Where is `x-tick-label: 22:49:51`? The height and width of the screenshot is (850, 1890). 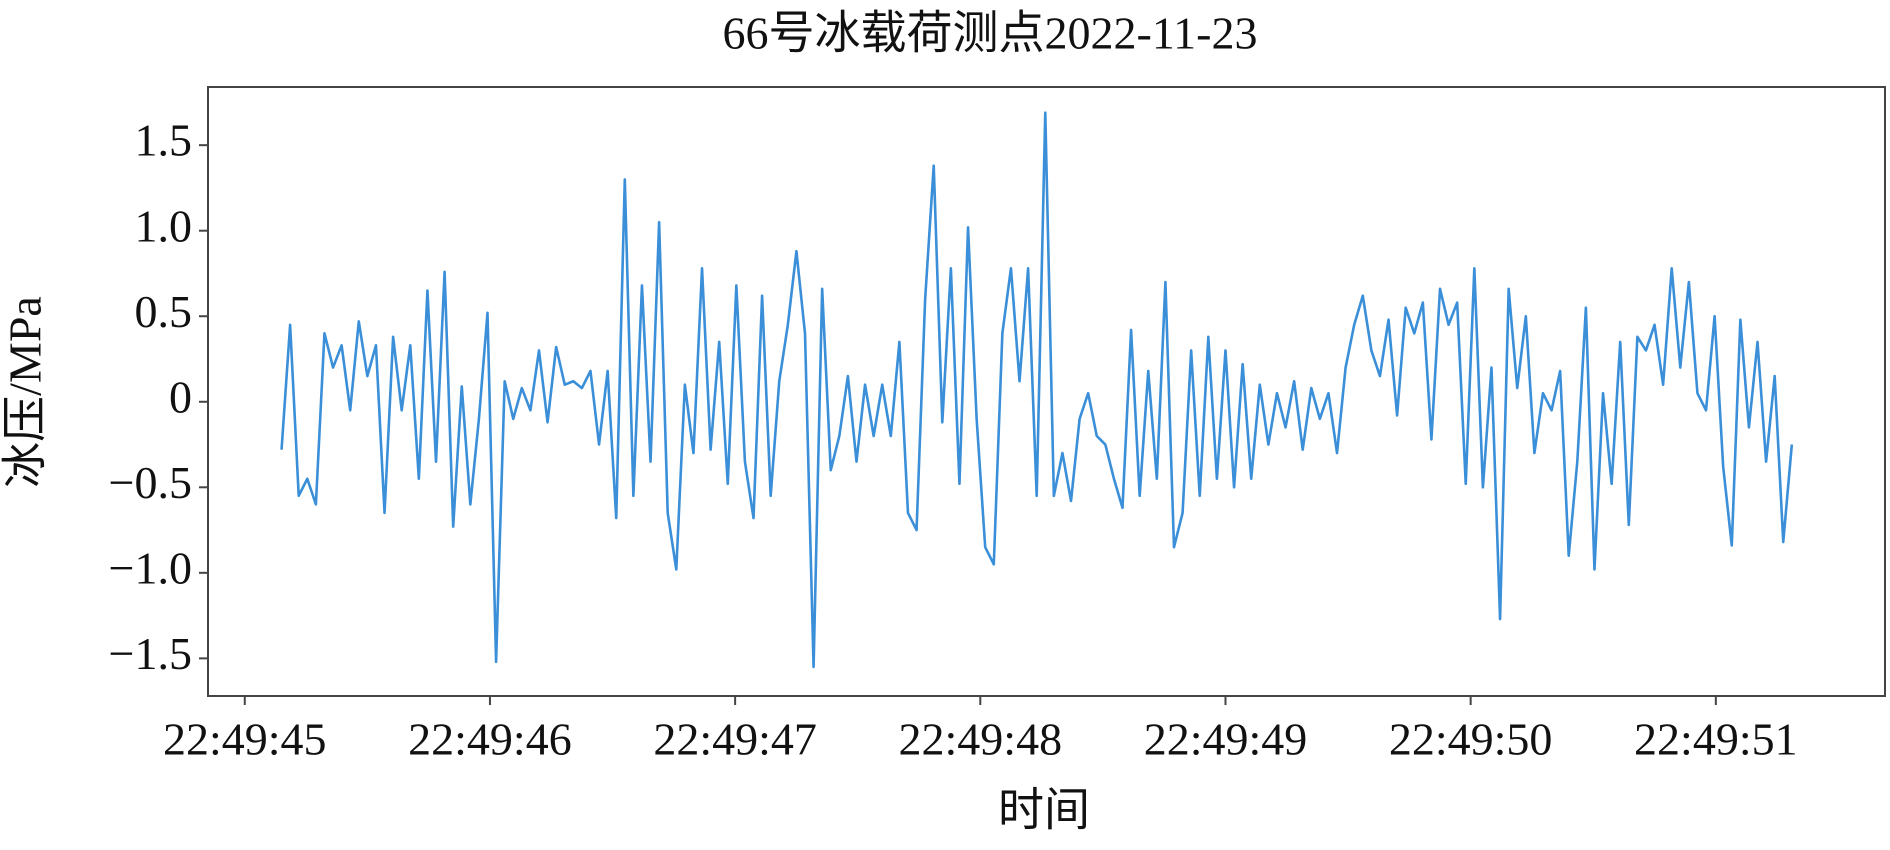
x-tick-label: 22:49:51 is located at coordinates (1716, 739).